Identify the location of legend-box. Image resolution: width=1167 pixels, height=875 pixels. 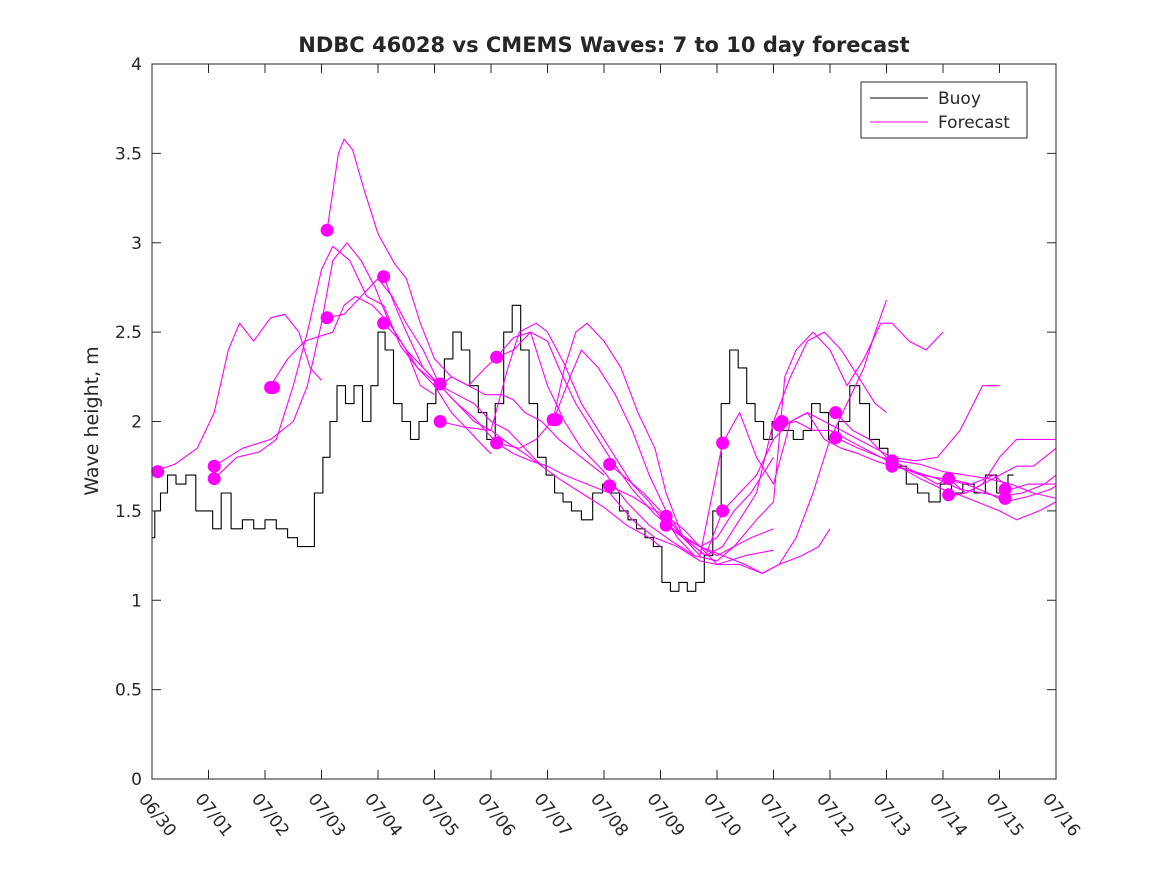
(944, 110).